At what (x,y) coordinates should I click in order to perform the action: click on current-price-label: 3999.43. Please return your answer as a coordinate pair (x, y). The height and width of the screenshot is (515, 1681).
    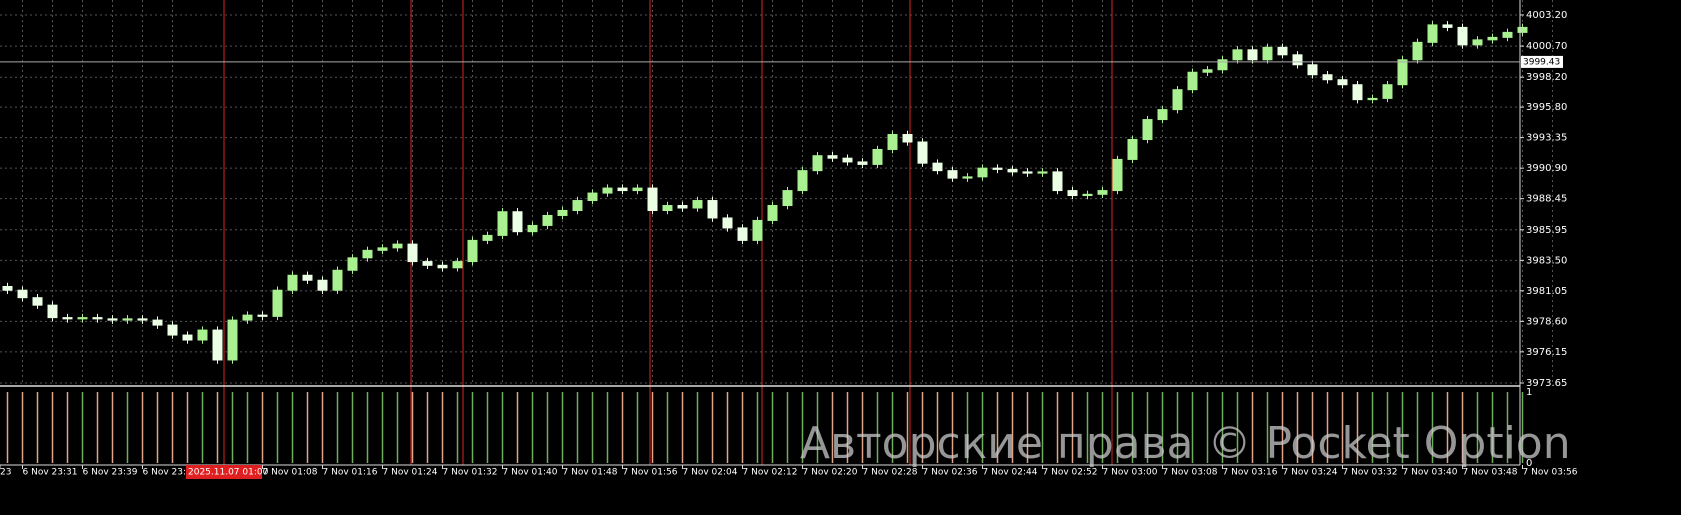
    Looking at the image, I should click on (1541, 62).